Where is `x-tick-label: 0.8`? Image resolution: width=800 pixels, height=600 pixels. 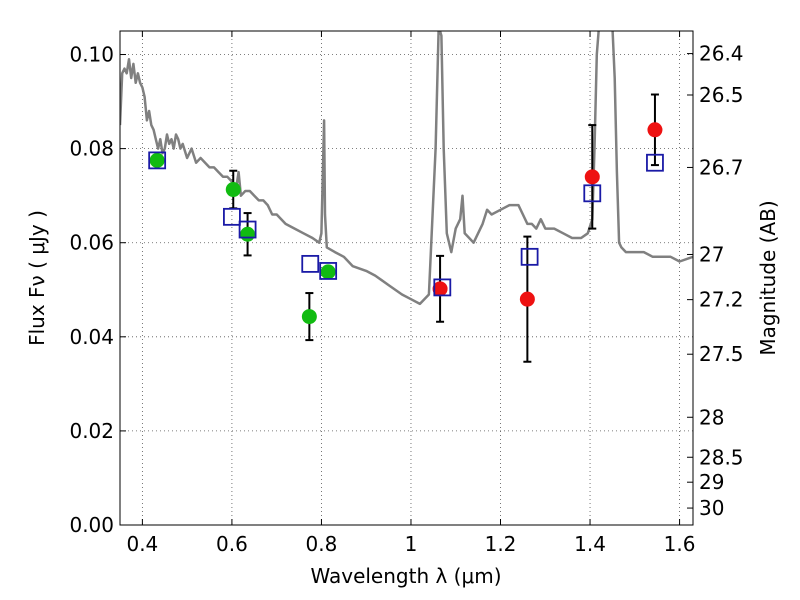
x-tick-label: 0.8 is located at coordinates (322, 544).